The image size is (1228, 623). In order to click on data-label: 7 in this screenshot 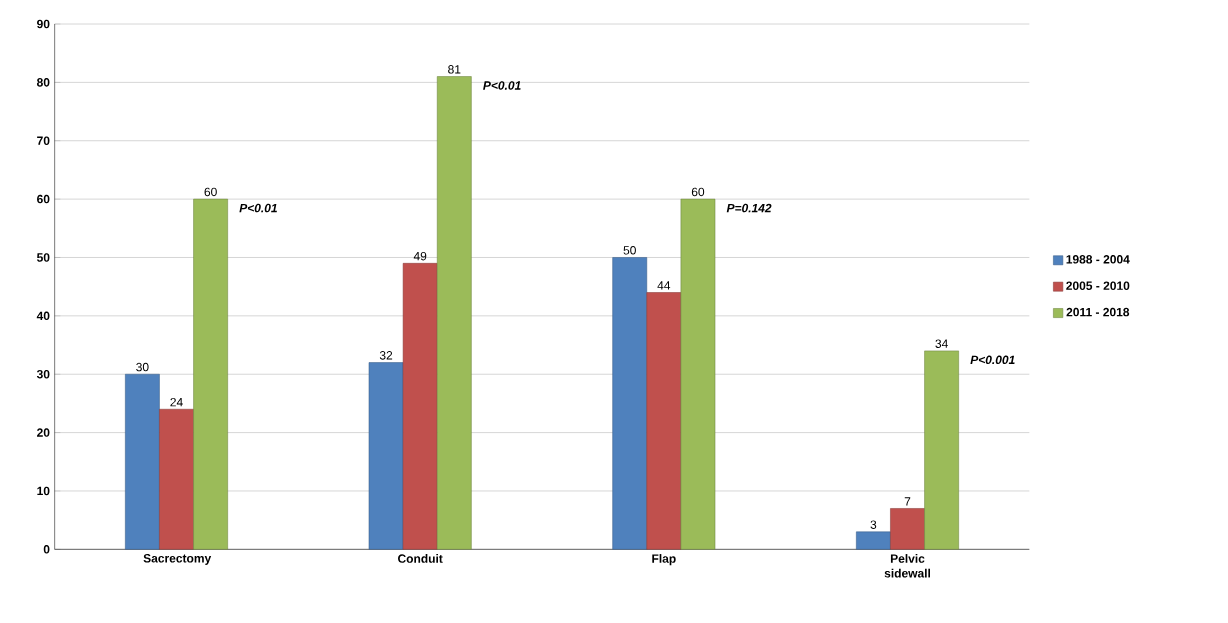, I will do `click(907, 501)`.